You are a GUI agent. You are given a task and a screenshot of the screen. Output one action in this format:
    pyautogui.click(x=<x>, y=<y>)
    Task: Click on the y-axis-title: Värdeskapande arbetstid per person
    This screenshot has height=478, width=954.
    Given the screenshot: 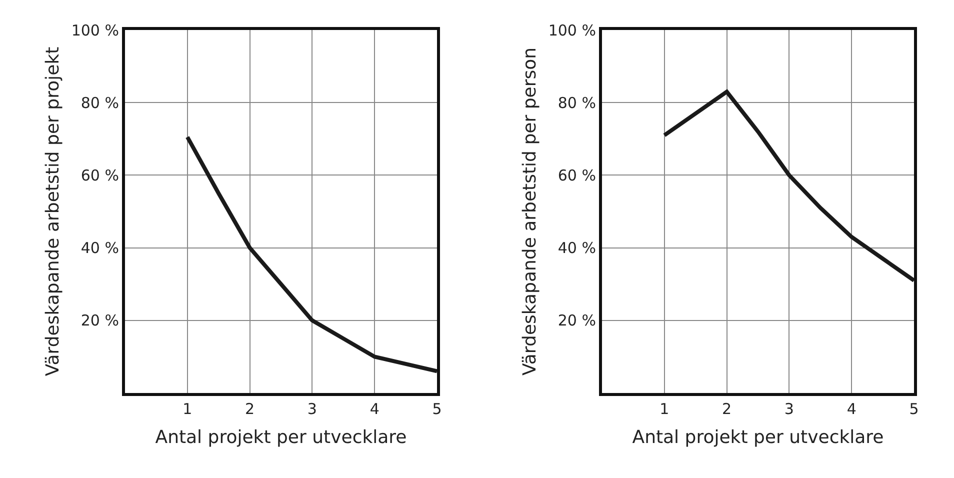 What is the action you would take?
    pyautogui.click(x=530, y=211)
    